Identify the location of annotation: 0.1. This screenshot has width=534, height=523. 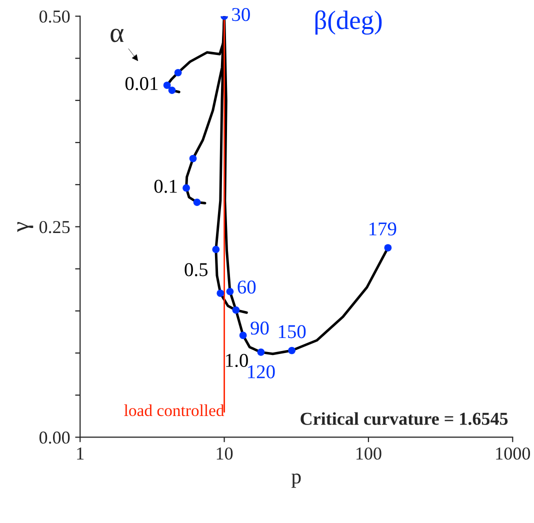
(165, 186).